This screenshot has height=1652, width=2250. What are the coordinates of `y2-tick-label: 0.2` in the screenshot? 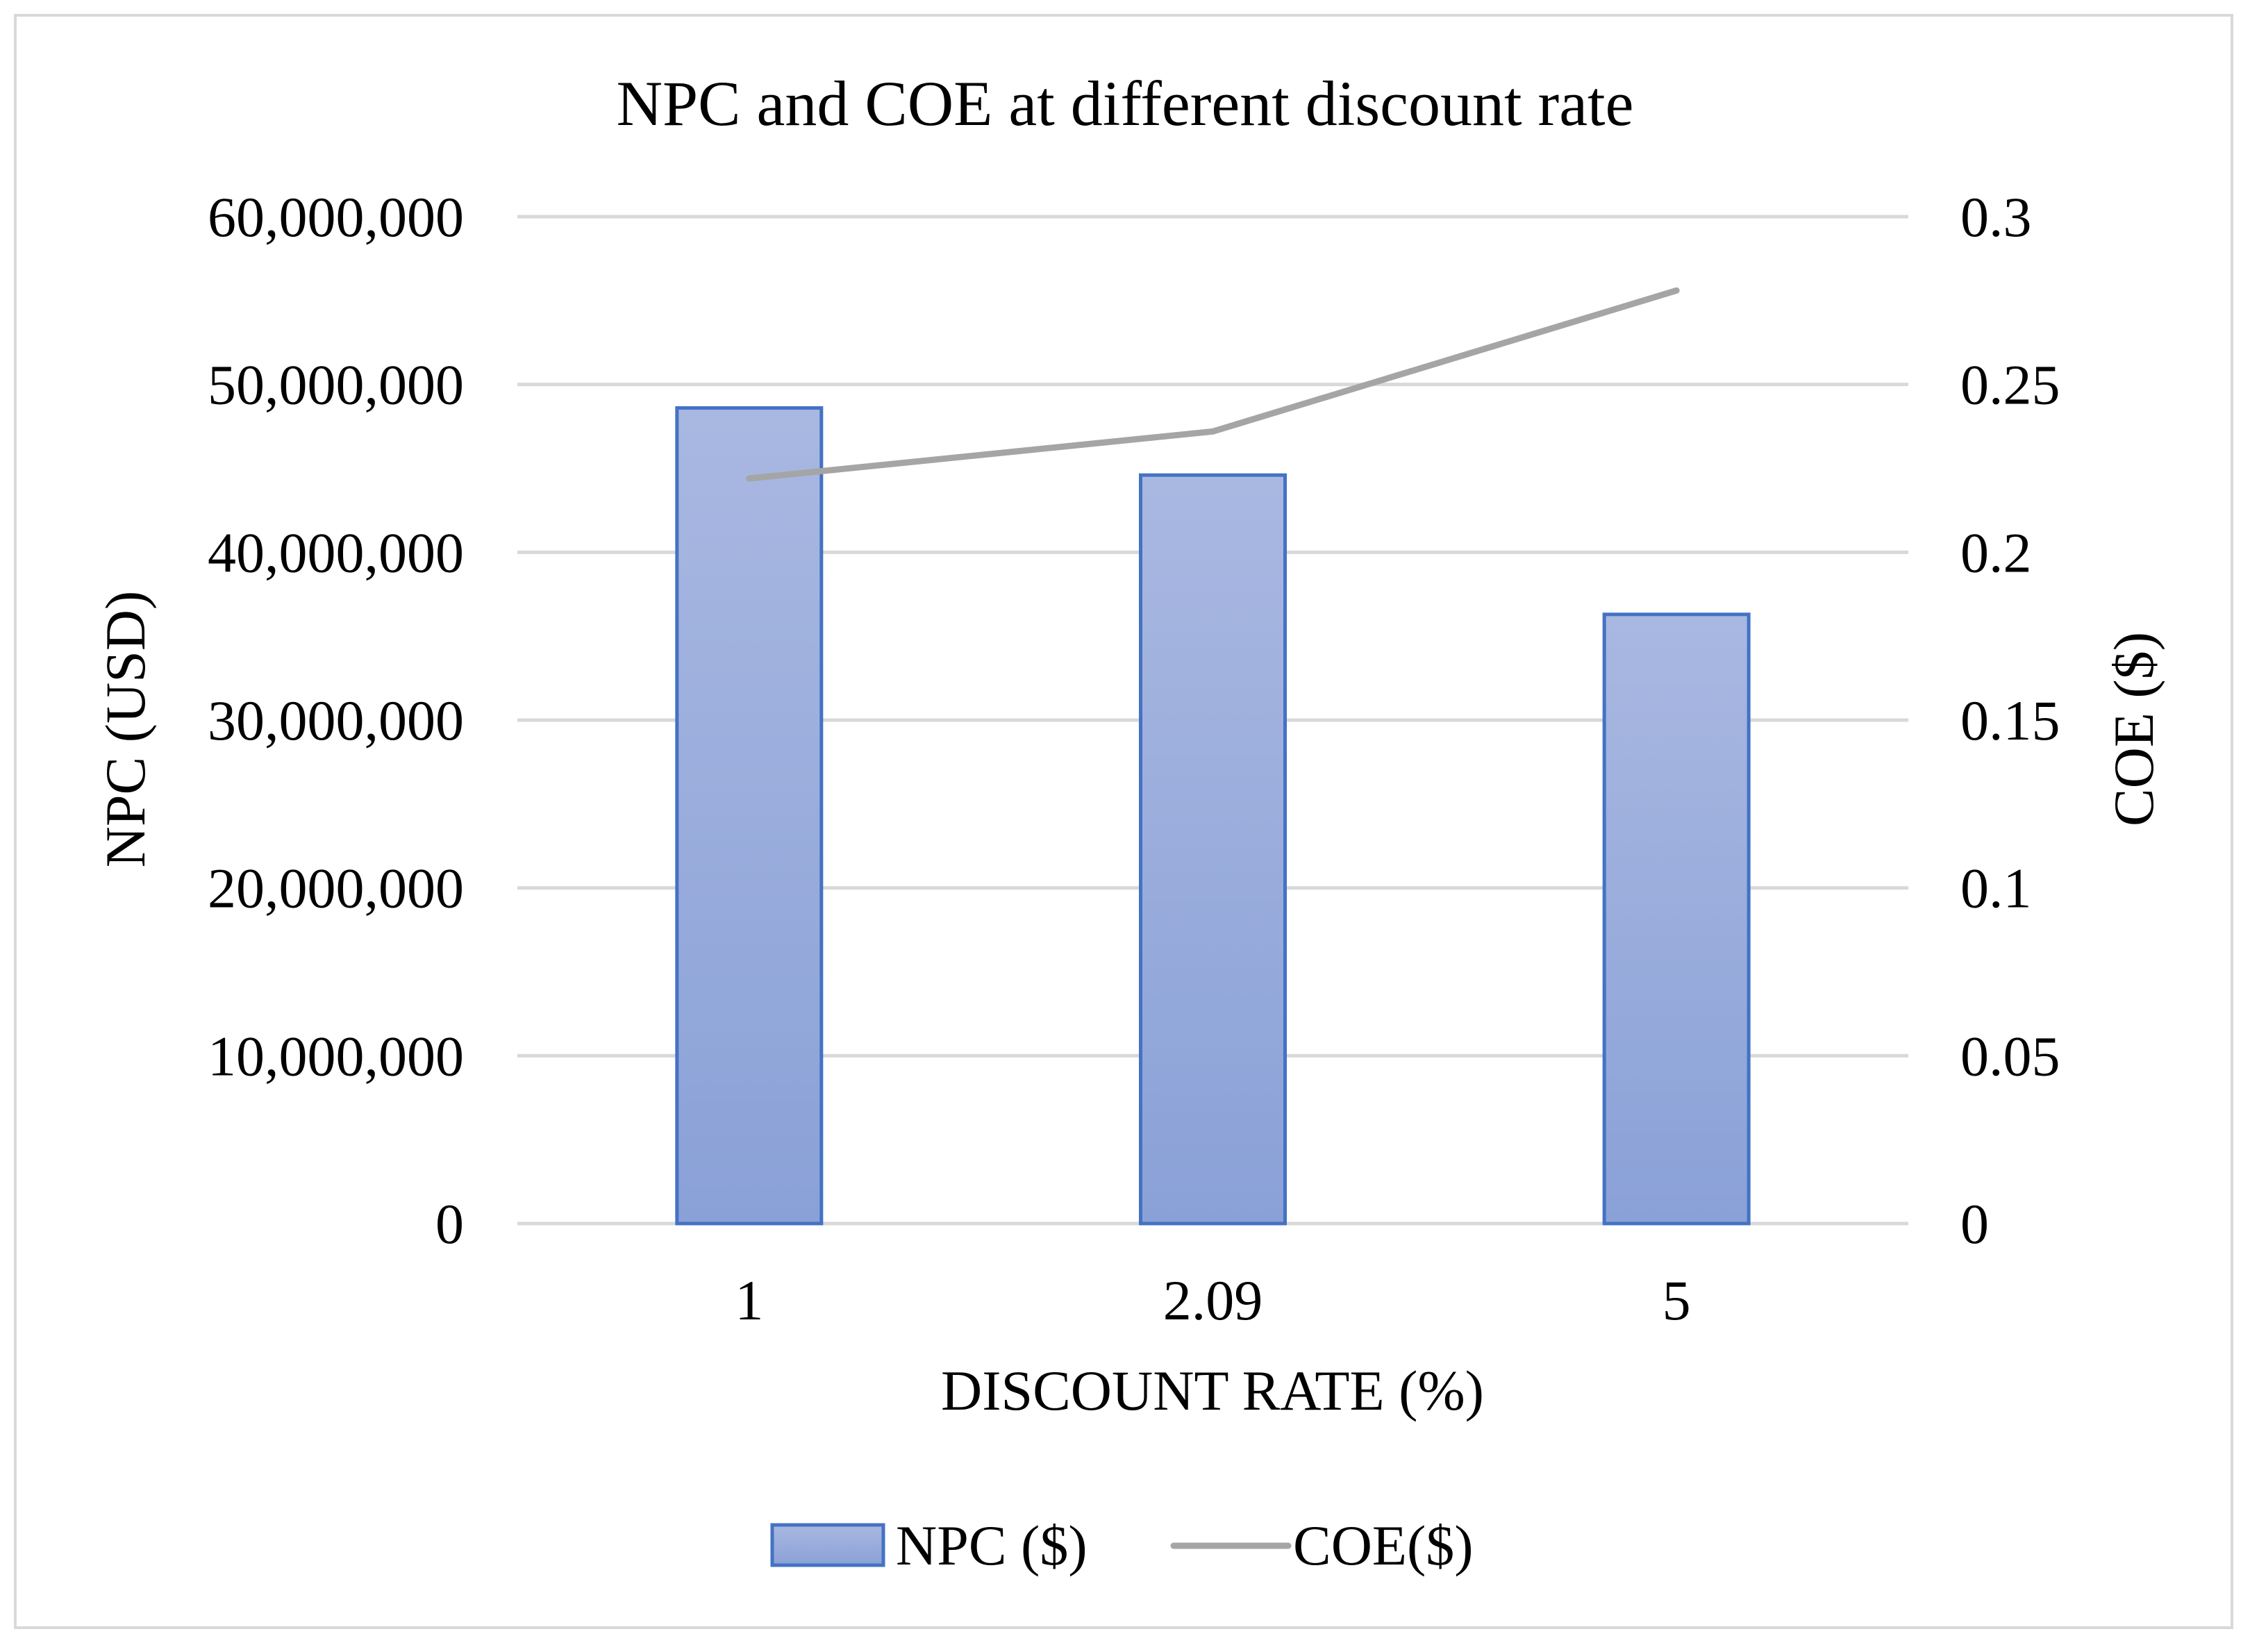 It's located at (1996, 552).